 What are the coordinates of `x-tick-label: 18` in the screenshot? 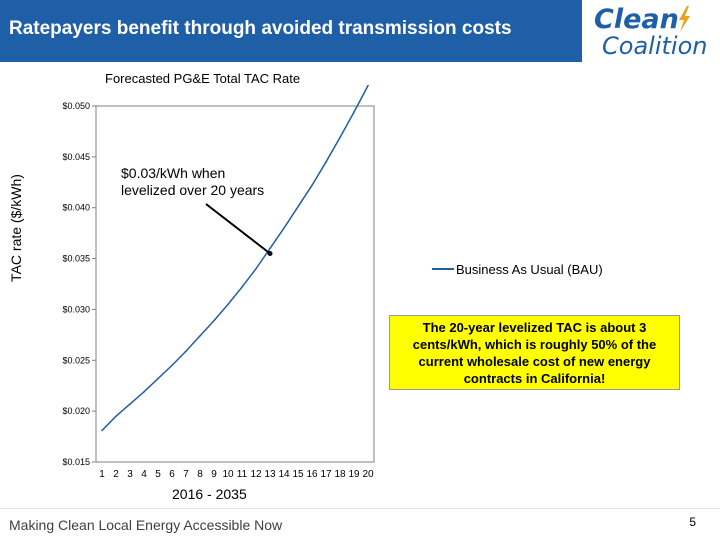 It's located at (340, 474).